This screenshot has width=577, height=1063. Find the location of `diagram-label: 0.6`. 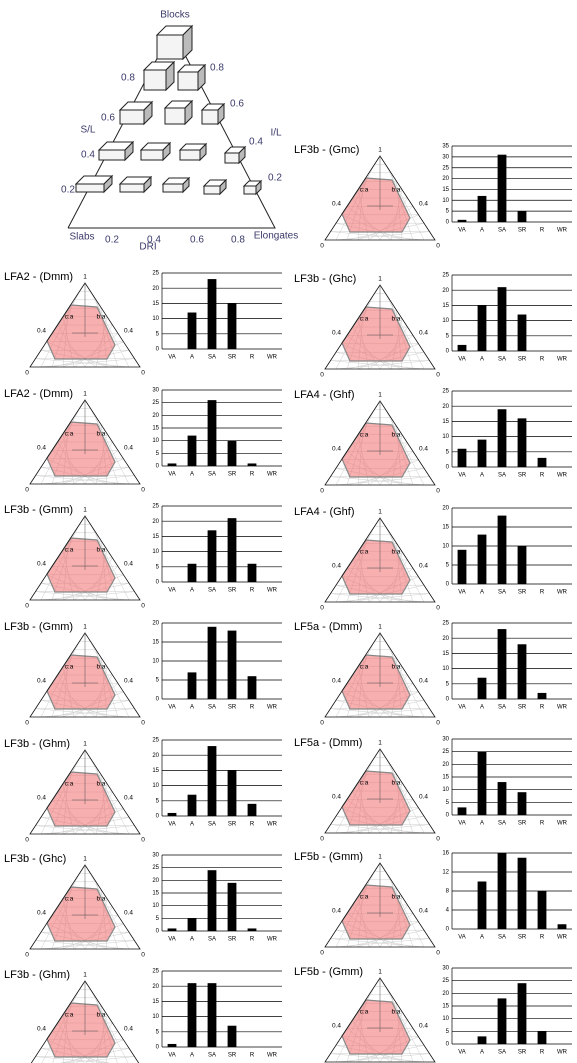

diagram-label: 0.6 is located at coordinates (237, 104).